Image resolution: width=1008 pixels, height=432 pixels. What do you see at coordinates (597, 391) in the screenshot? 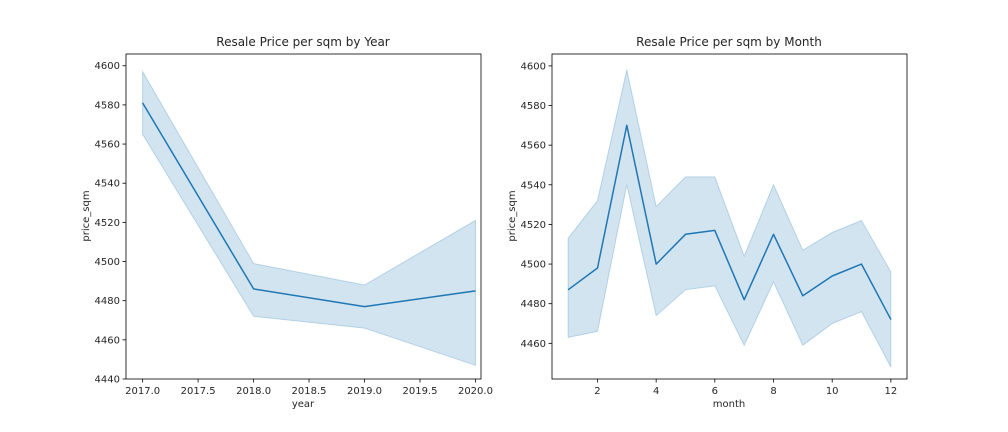
I see `x-tick-label: 2` at bounding box center [597, 391].